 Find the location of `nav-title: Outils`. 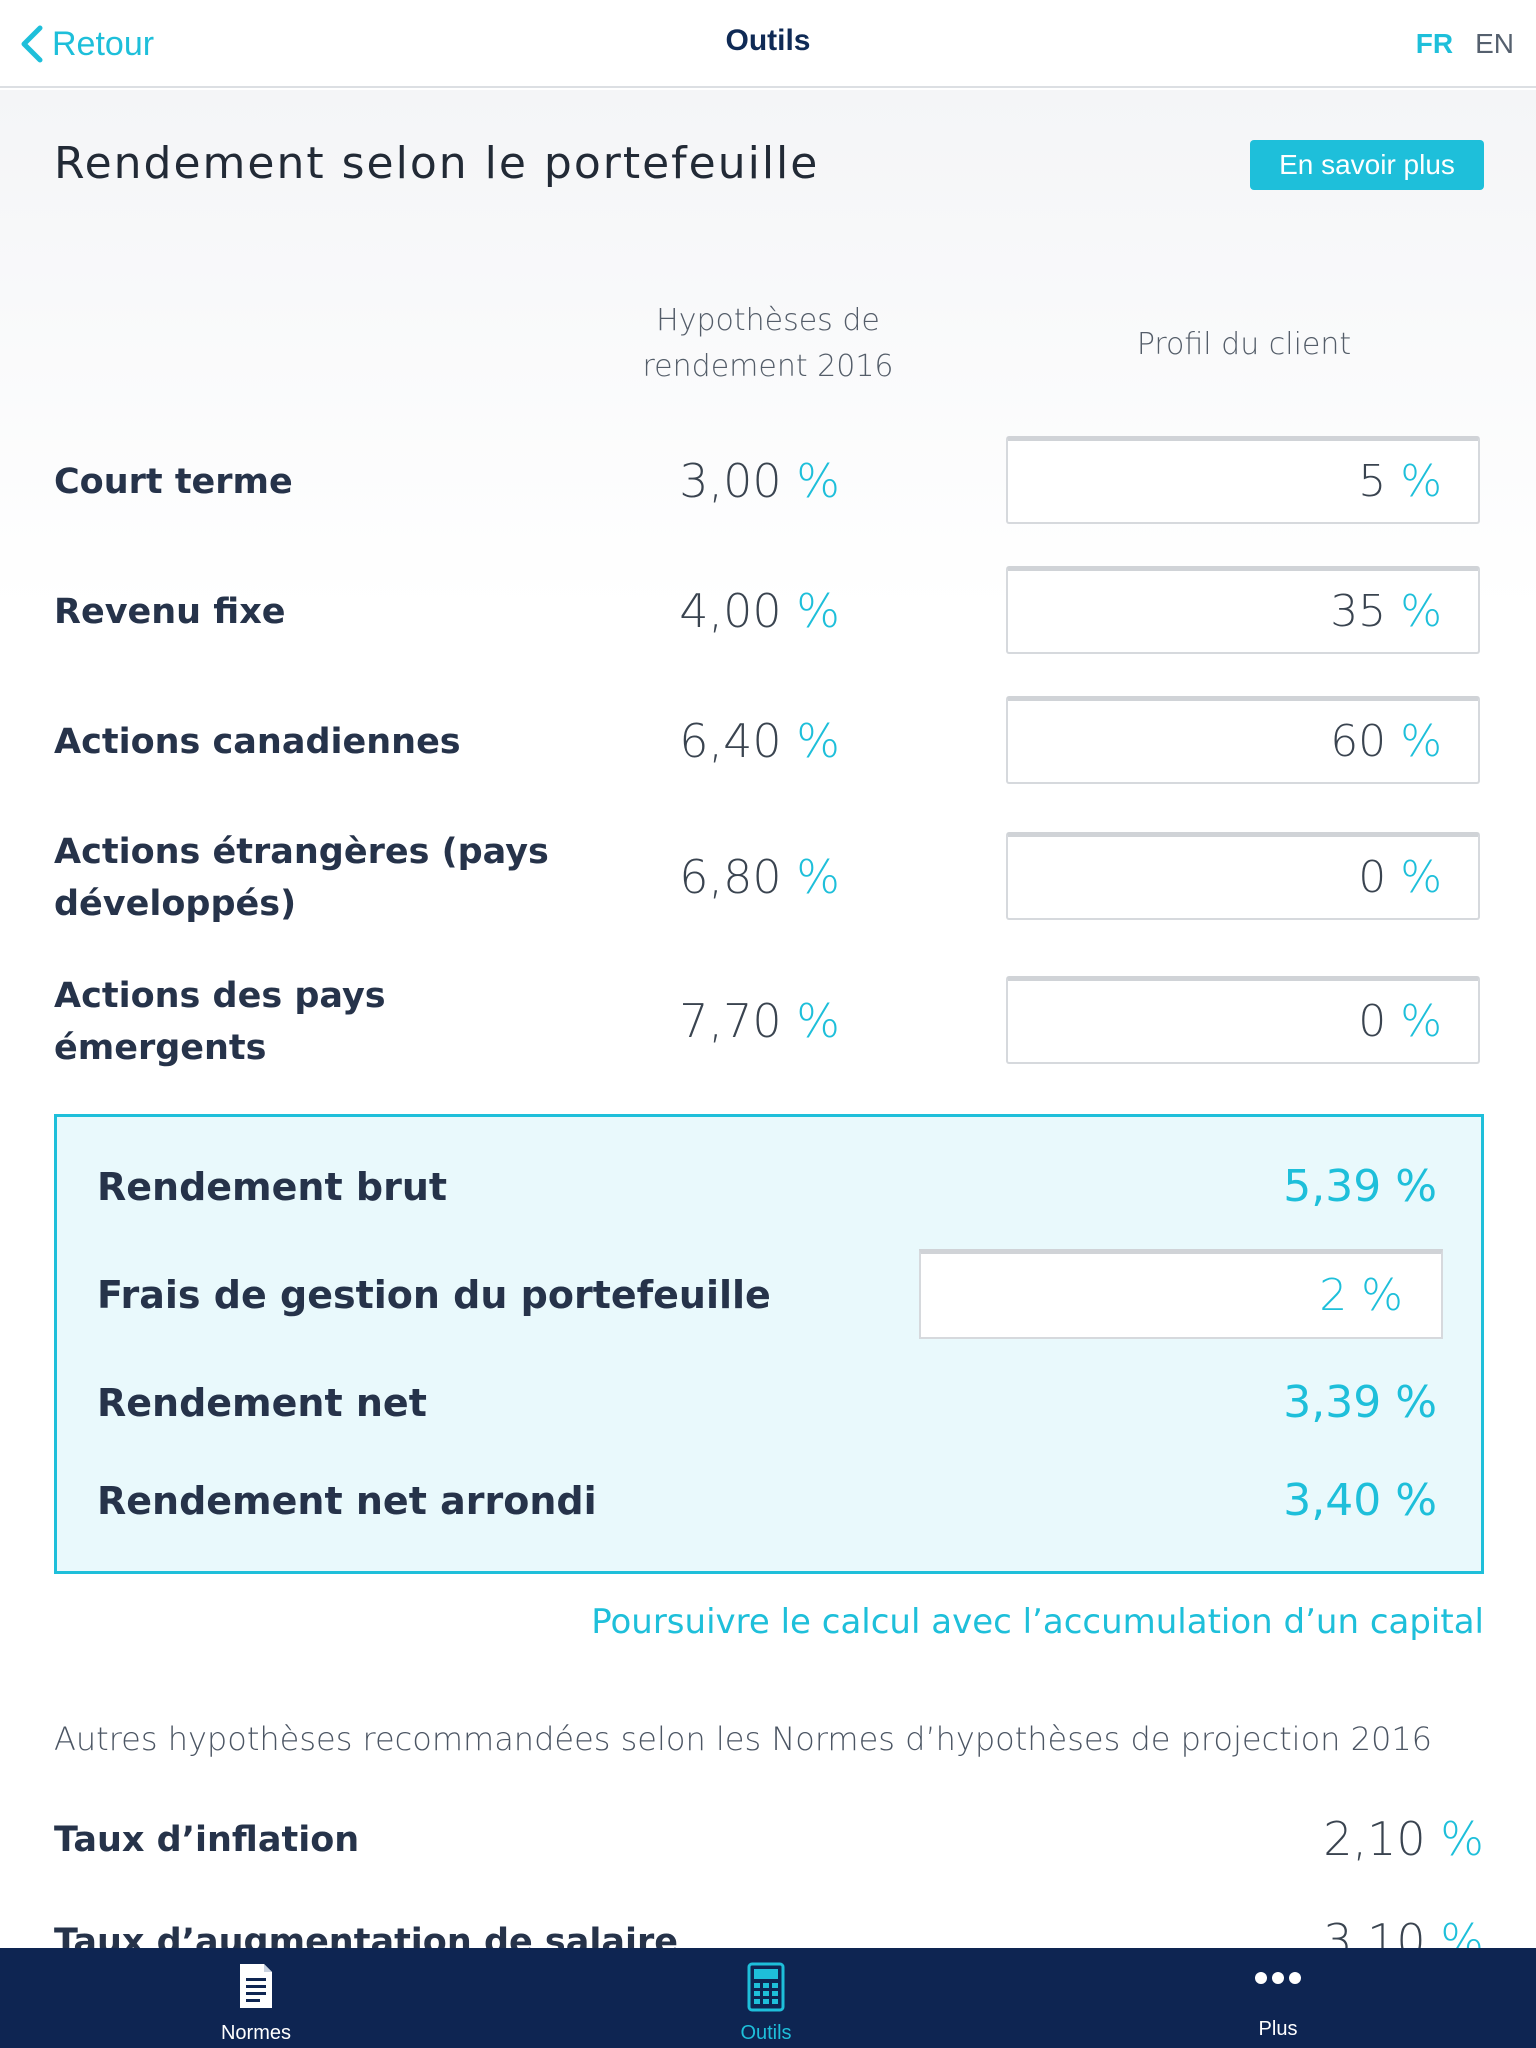

nav-title: Outils is located at coordinates (768, 40).